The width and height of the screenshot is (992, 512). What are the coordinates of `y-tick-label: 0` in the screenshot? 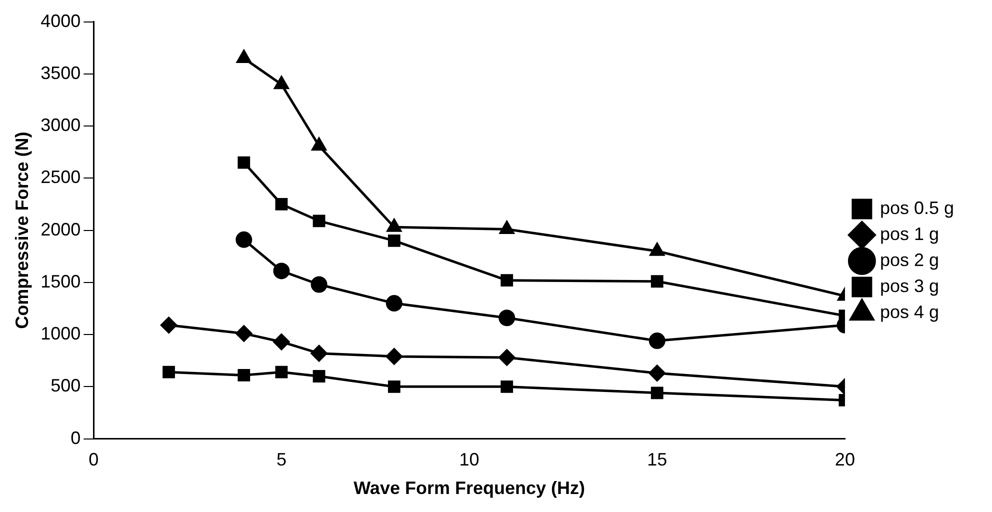 It's located at (75, 438).